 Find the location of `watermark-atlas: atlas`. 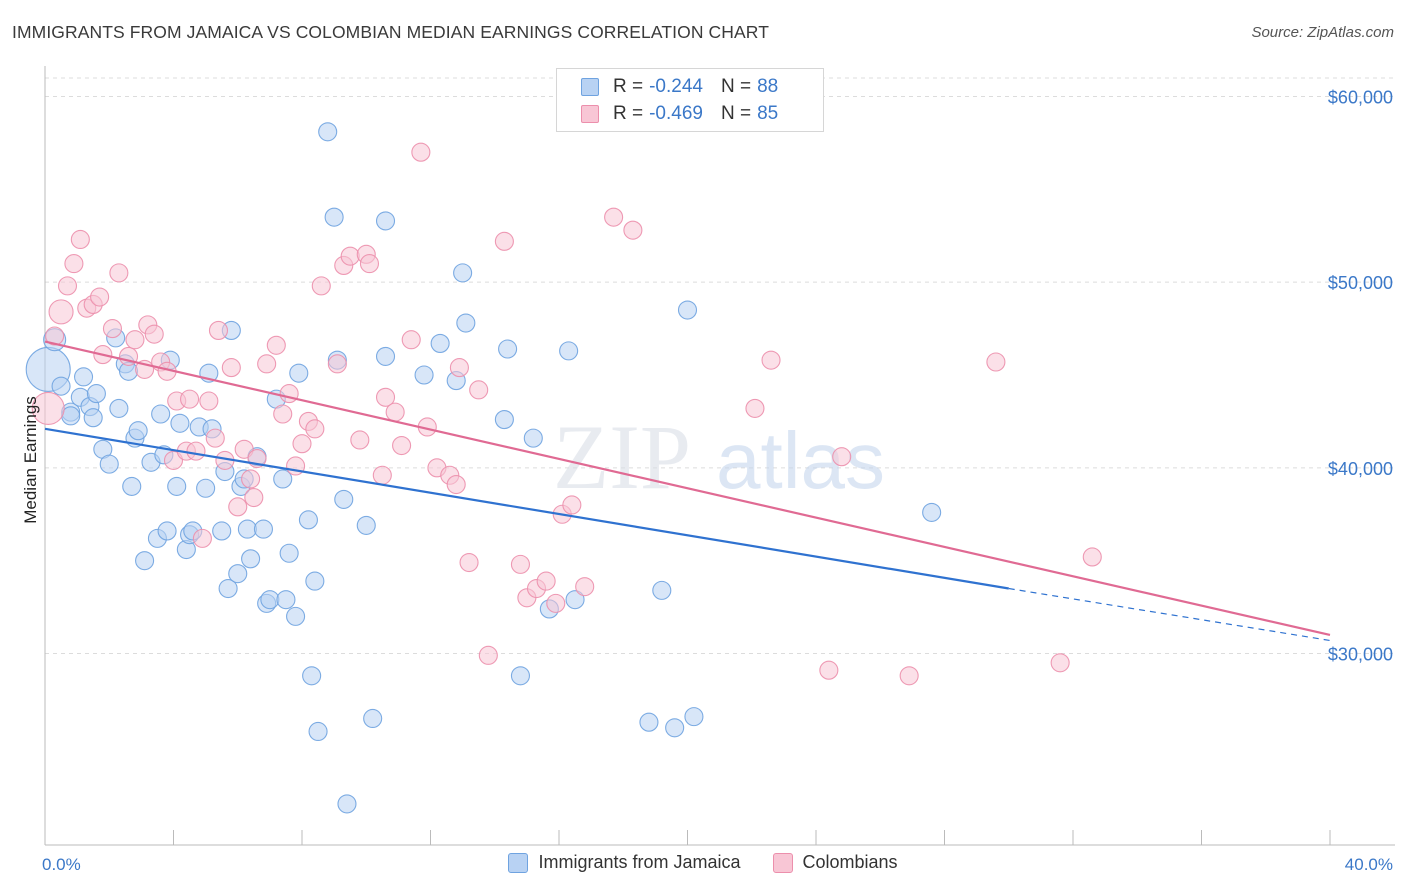

watermark-atlas: atlas is located at coordinates (800, 460).